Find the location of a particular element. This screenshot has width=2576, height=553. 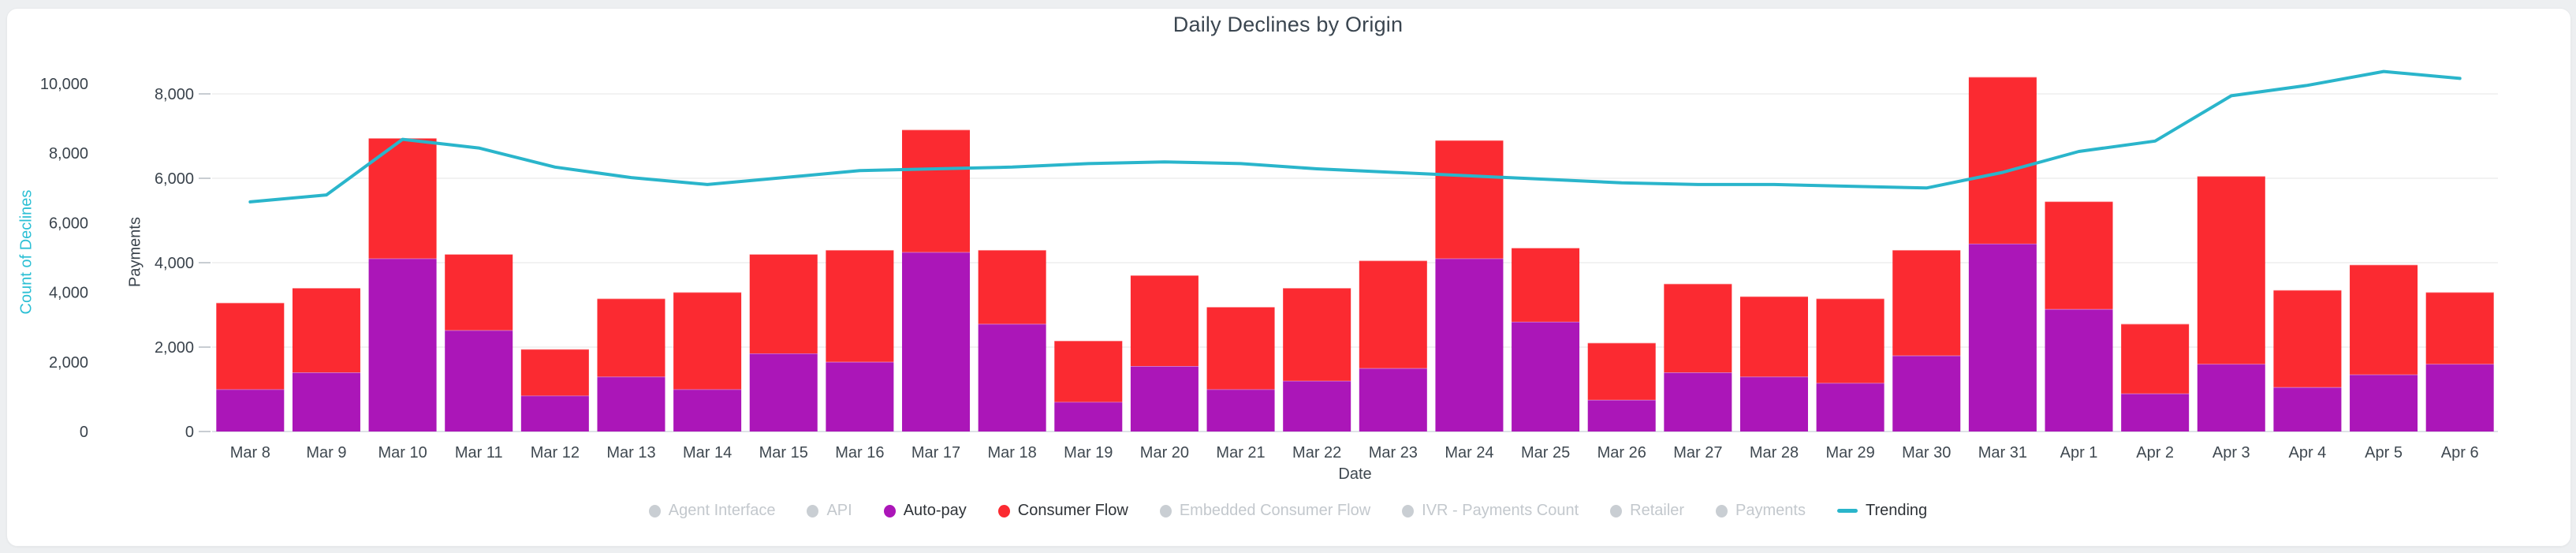

count-tick-label: 4,000 is located at coordinates (69, 293).